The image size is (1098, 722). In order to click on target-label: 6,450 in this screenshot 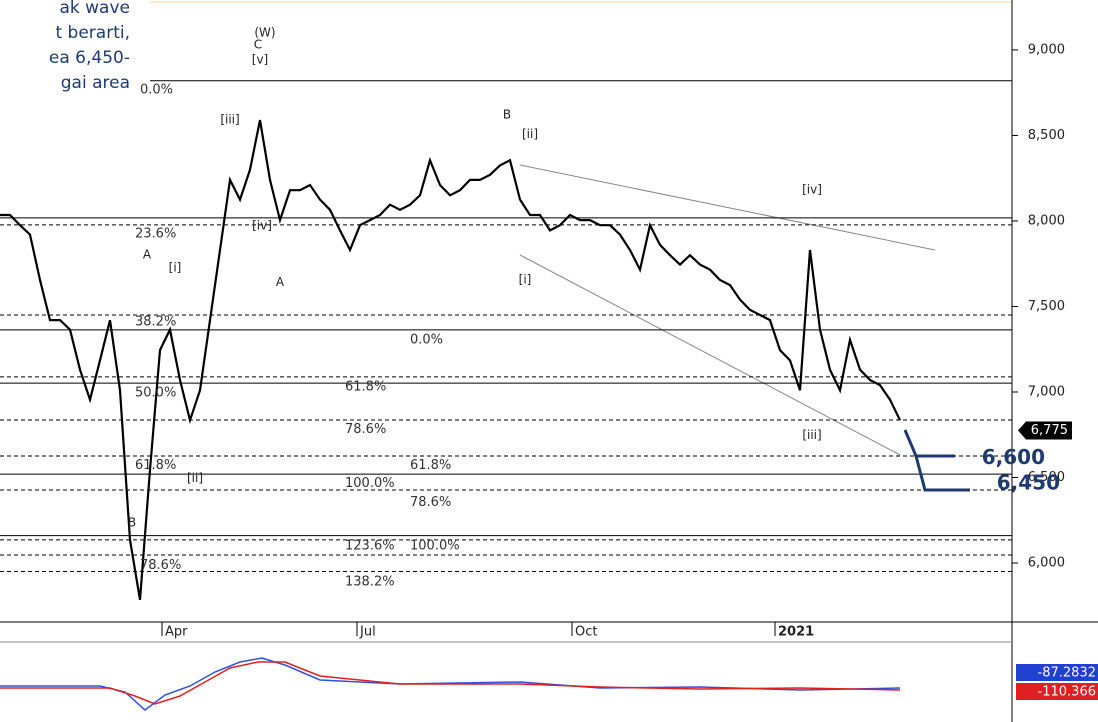, I will do `click(1028, 483)`.